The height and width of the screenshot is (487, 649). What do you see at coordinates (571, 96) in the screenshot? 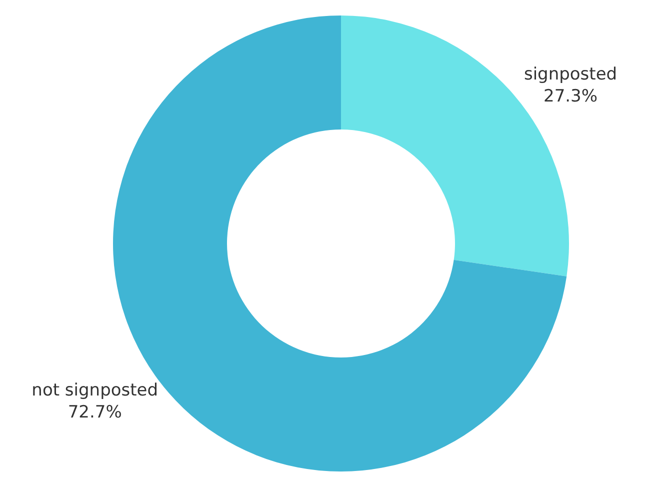
I see `data-label: 27.3%` at bounding box center [571, 96].